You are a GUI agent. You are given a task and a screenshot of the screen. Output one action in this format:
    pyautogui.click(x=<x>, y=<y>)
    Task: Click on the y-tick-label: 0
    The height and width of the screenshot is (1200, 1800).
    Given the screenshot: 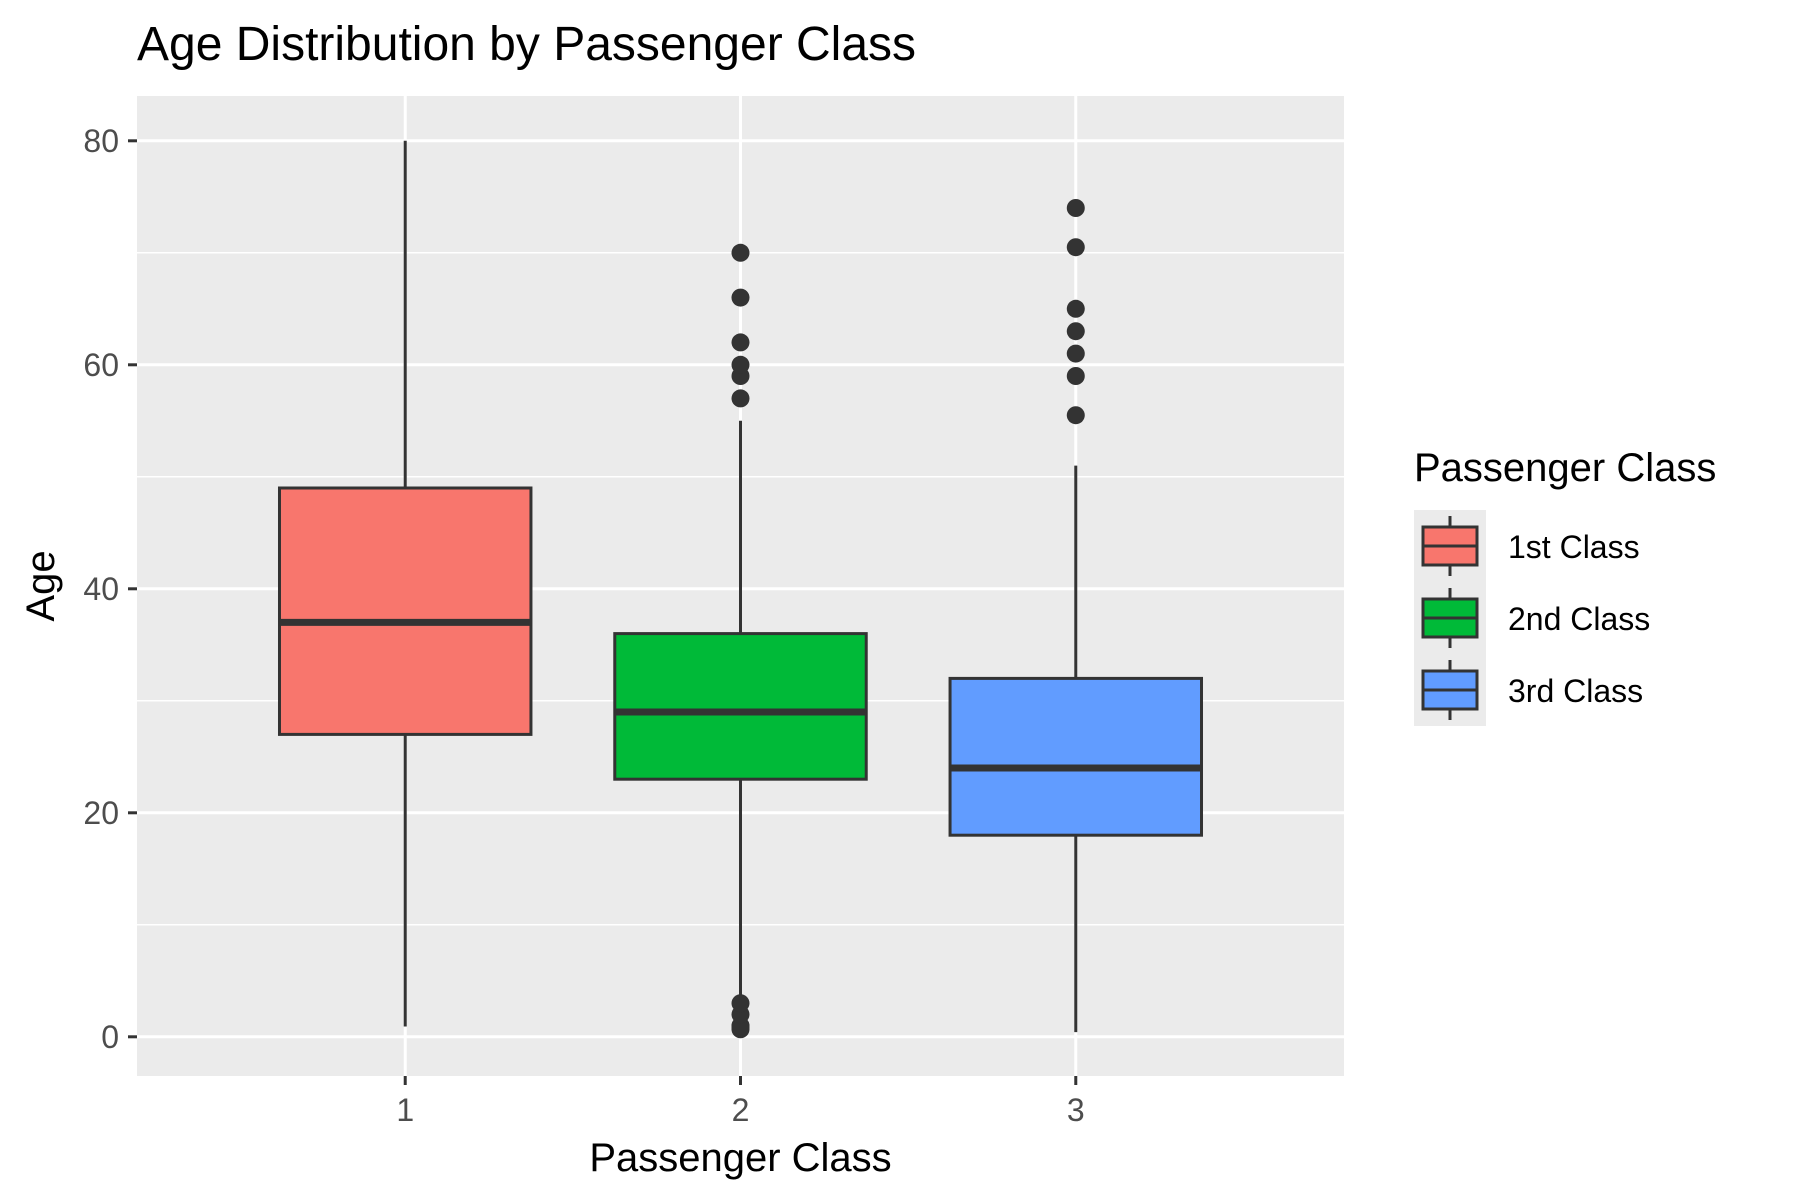 What is the action you would take?
    pyautogui.click(x=110, y=1037)
    